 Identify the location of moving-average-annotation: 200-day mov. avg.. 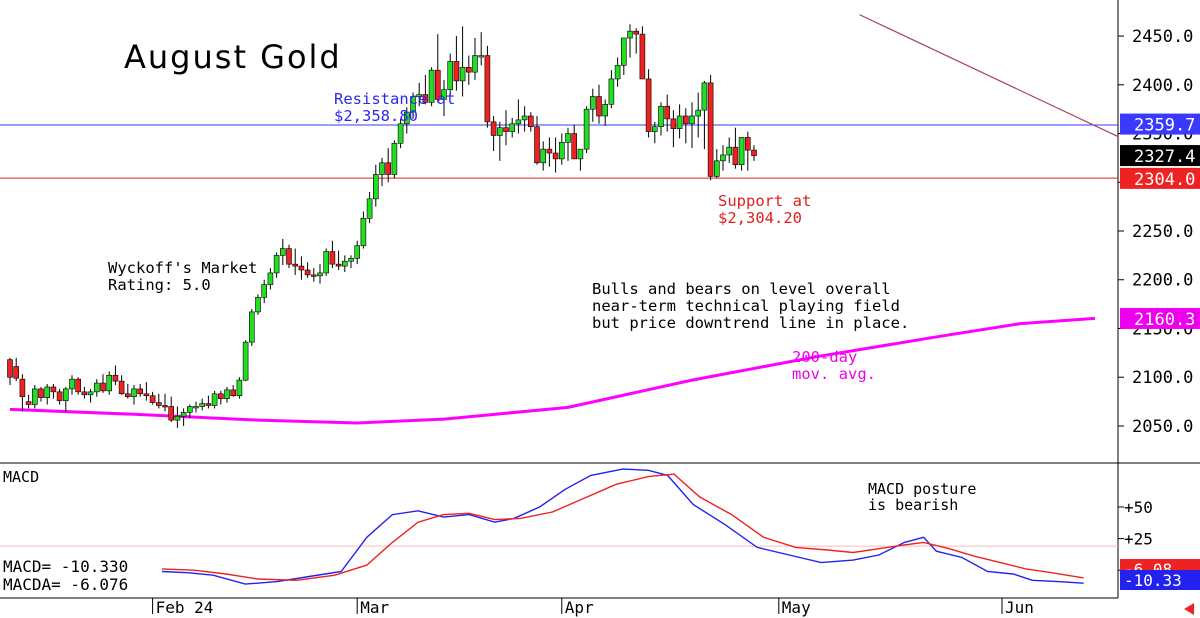
(834, 365).